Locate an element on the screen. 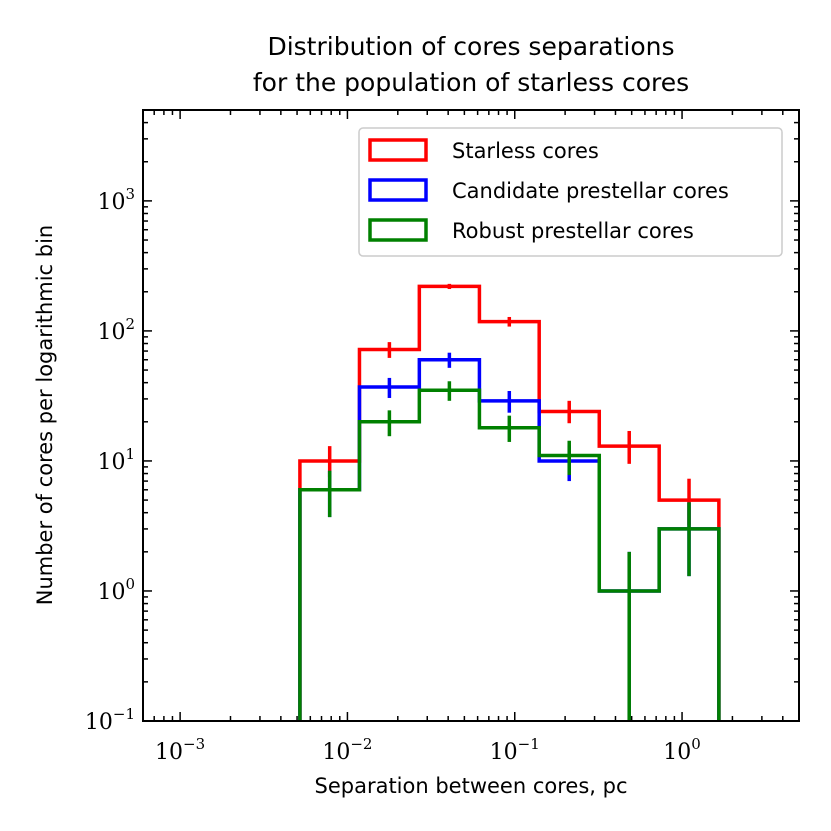 This screenshot has width=831, height=831. legend-label-robust: Robust prestellar cores is located at coordinates (573, 231).